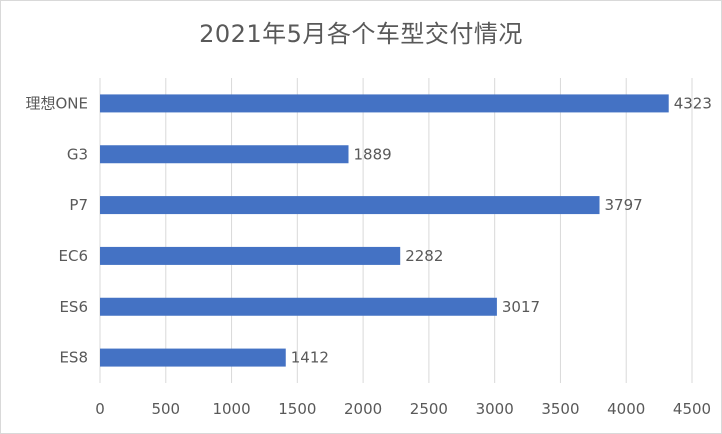 The image size is (722, 434). I want to click on data-label: 1412, so click(310, 358).